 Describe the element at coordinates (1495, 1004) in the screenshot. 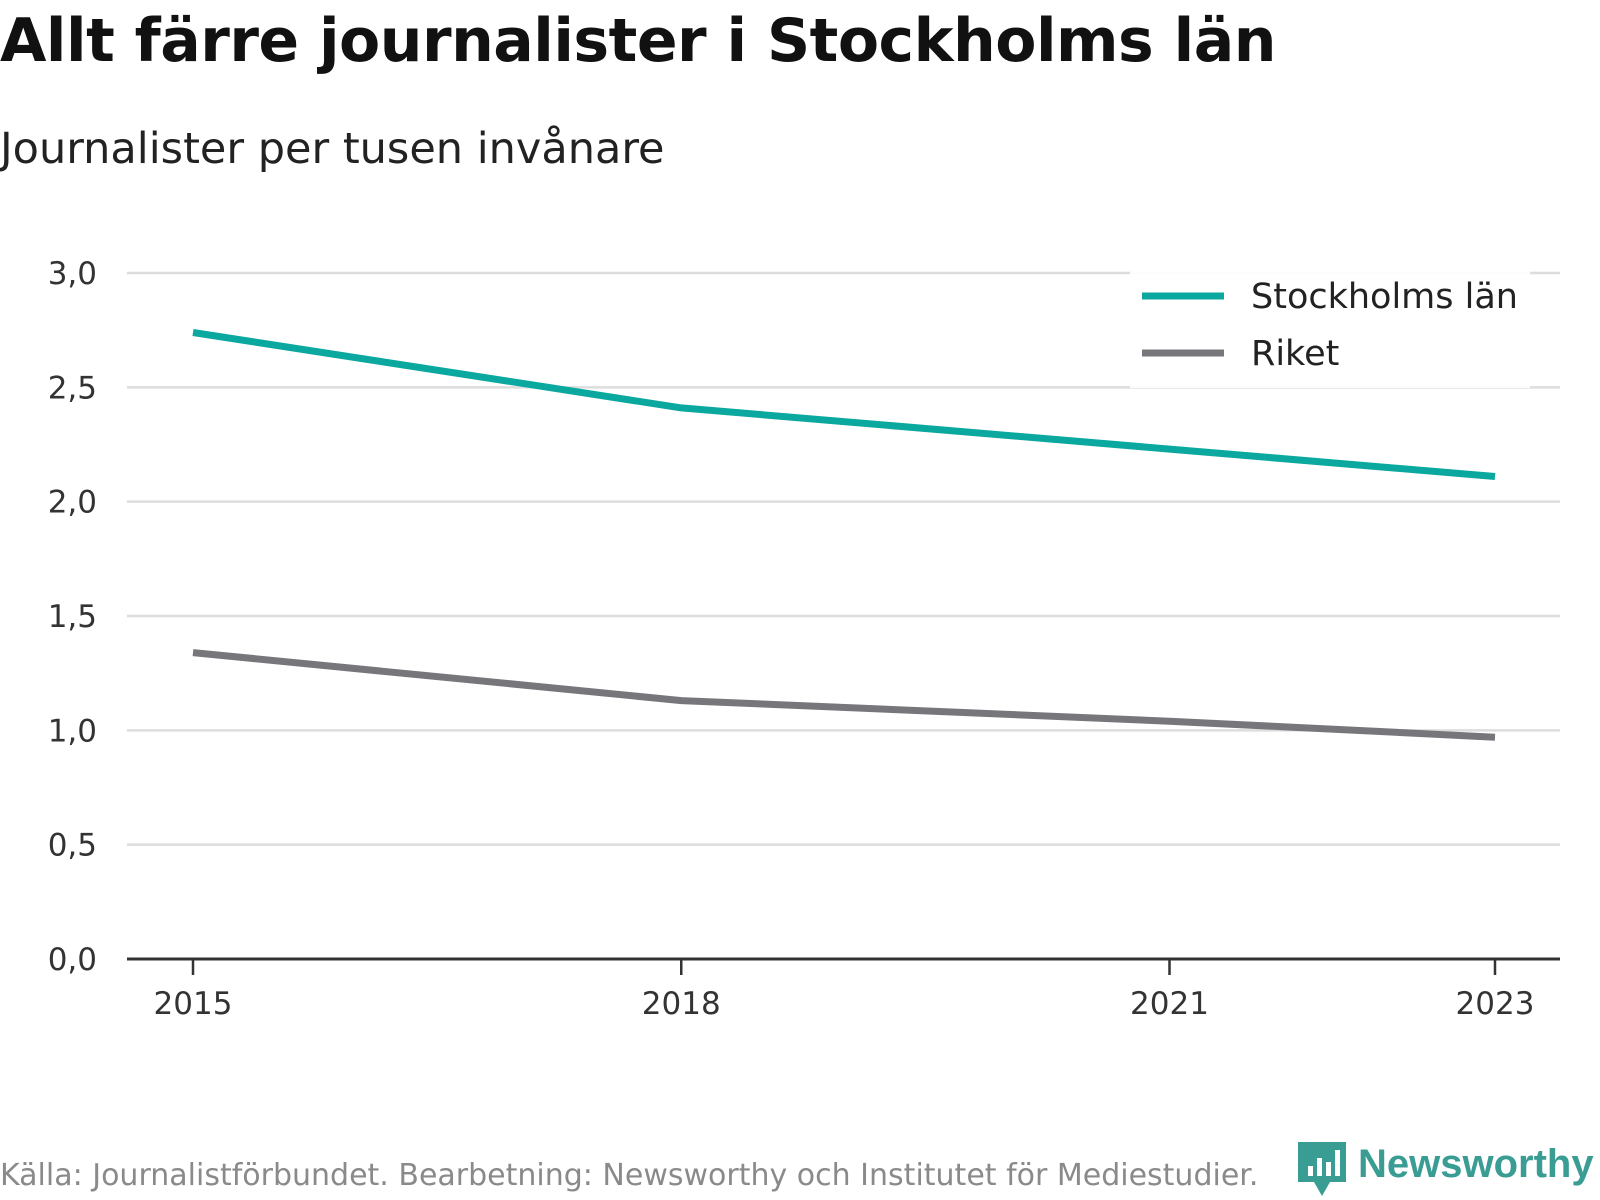

I see `x-tick-label: 2023` at that location.